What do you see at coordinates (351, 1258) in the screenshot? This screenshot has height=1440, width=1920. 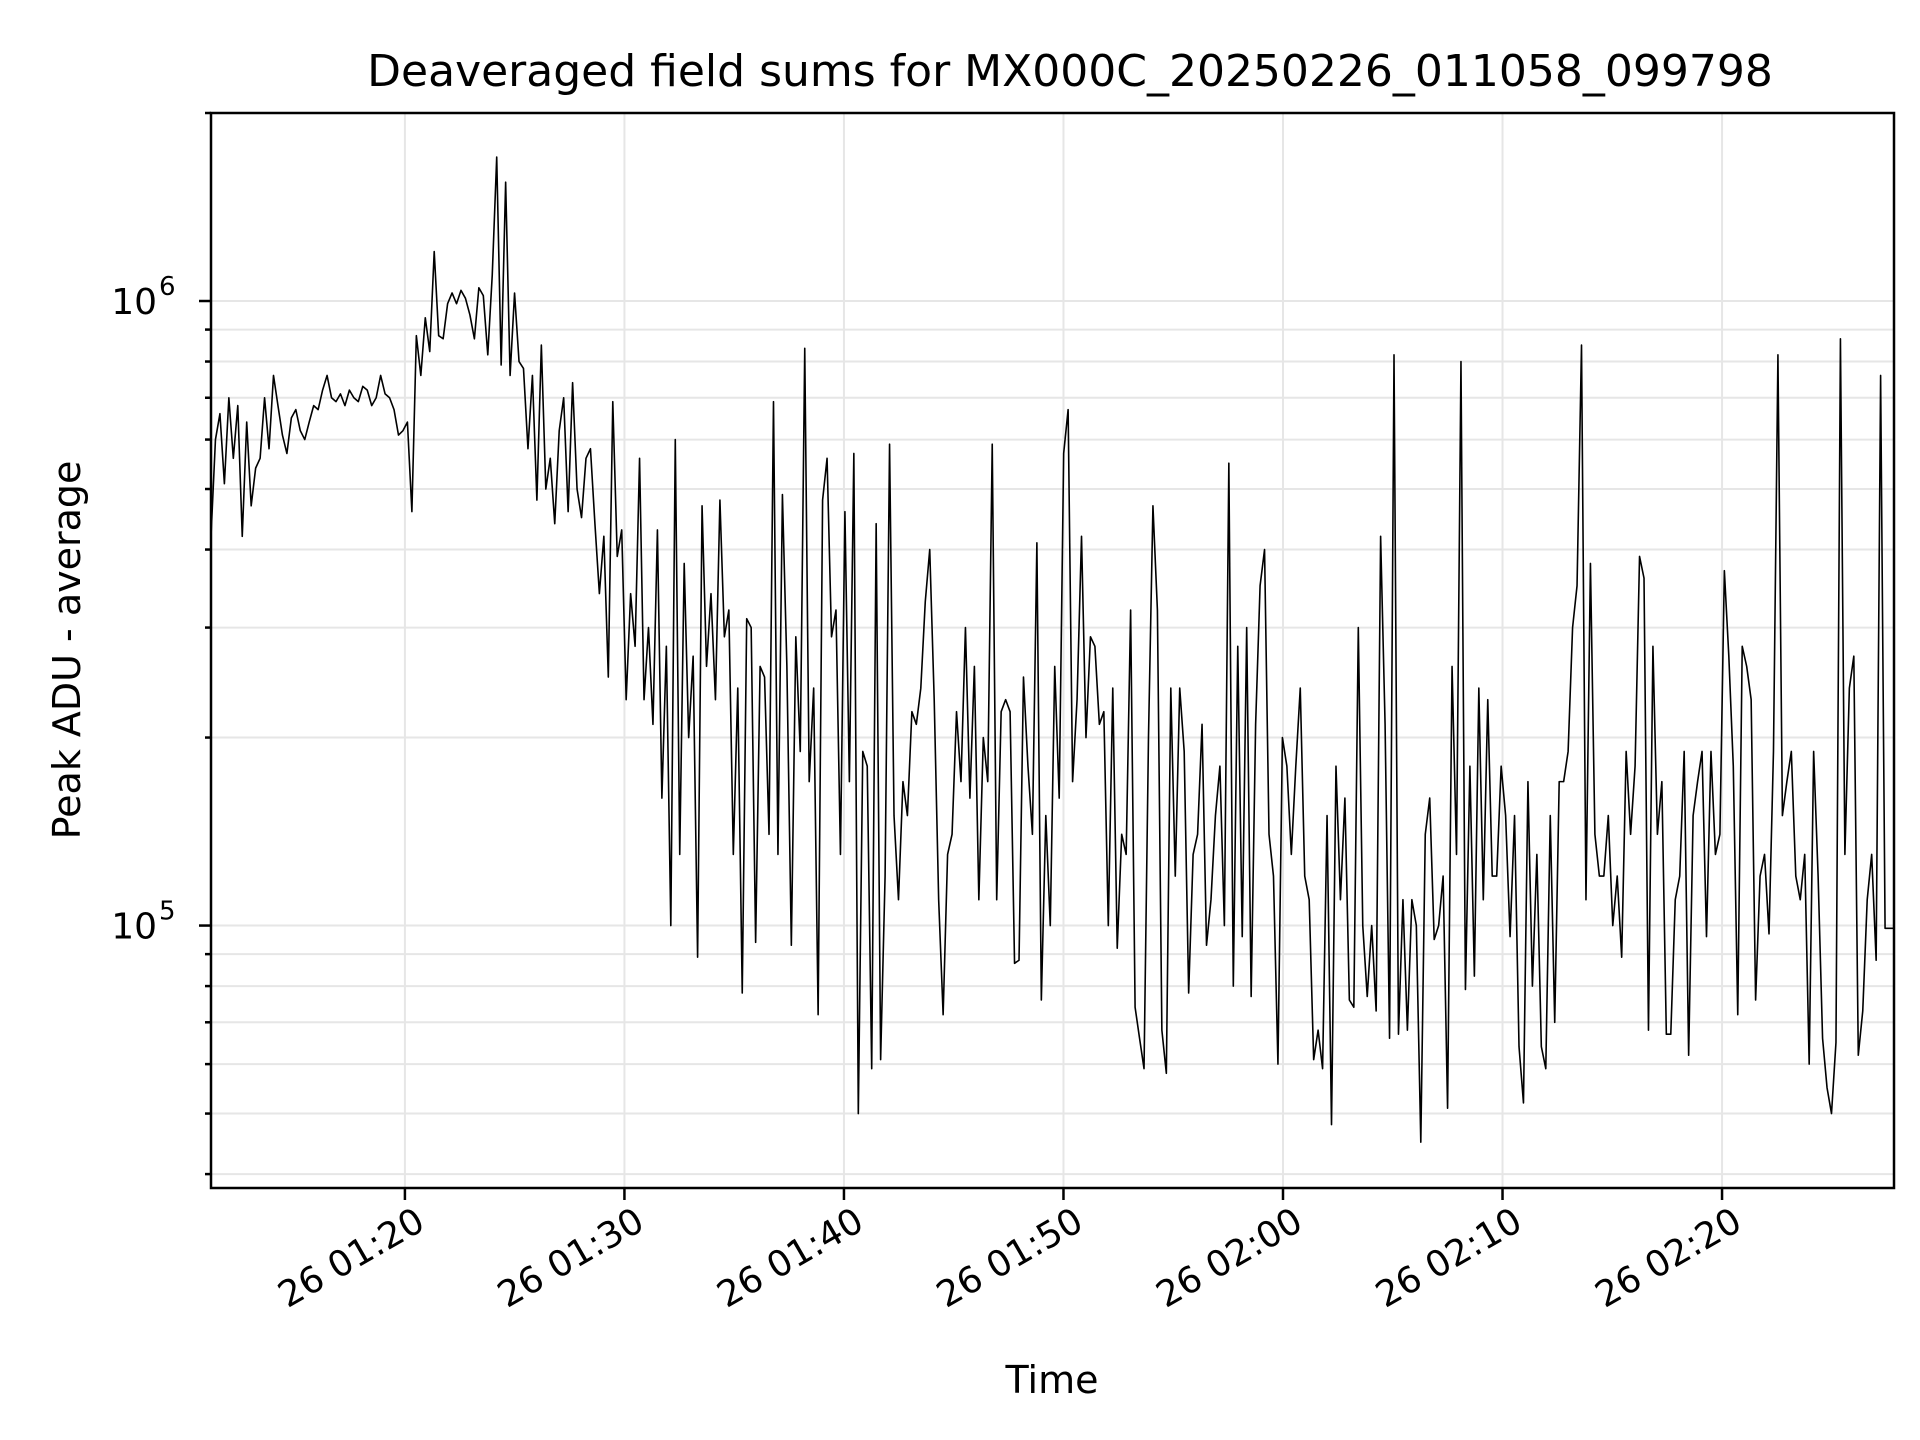 I see `x-tick-label: 26 01:20` at bounding box center [351, 1258].